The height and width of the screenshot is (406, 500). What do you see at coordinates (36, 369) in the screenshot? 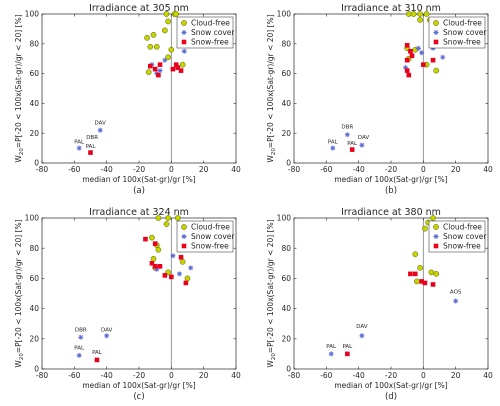
I see `y-tick-label: 0` at bounding box center [36, 369].